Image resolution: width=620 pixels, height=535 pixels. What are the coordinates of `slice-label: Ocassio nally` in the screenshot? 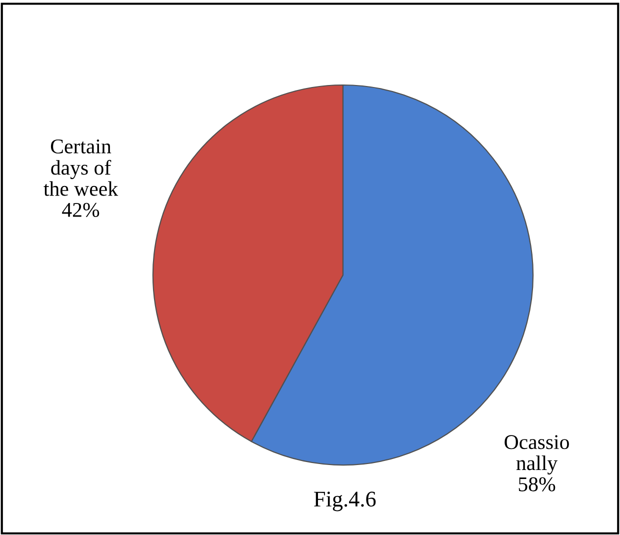 It's located at (536, 454).